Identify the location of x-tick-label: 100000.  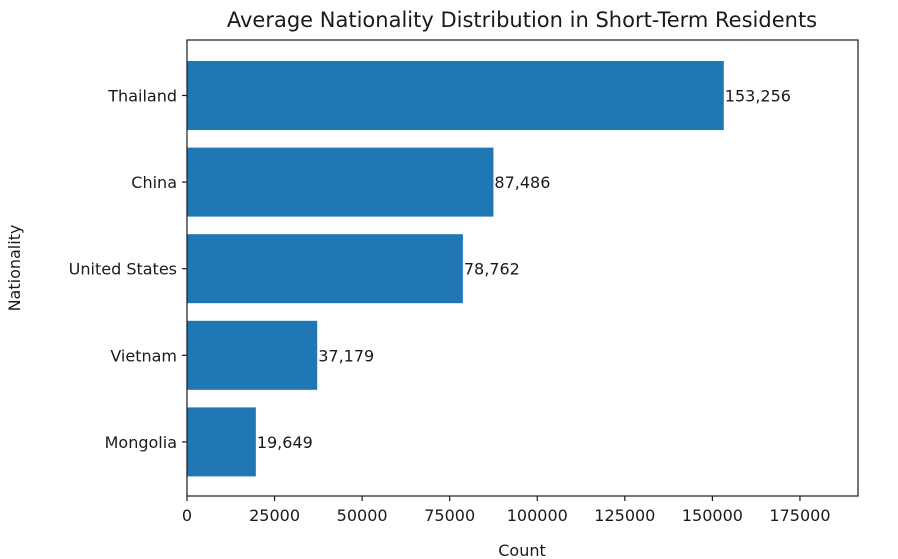
(537, 515).